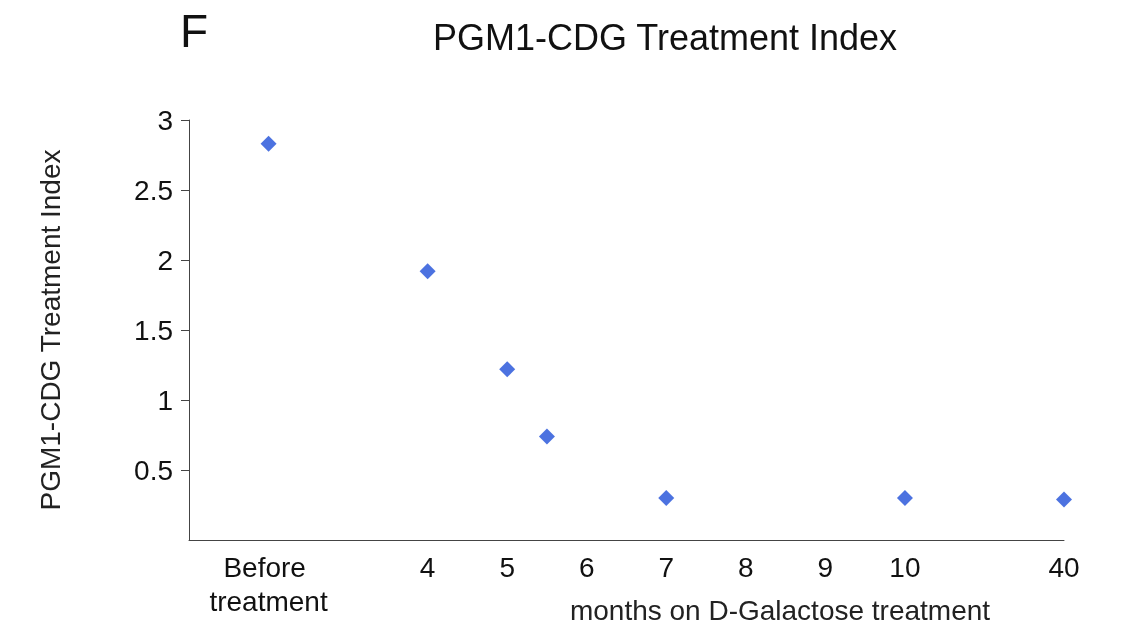 This screenshot has height=636, width=1142. What do you see at coordinates (746, 567) in the screenshot?
I see `x-tick-label: 8` at bounding box center [746, 567].